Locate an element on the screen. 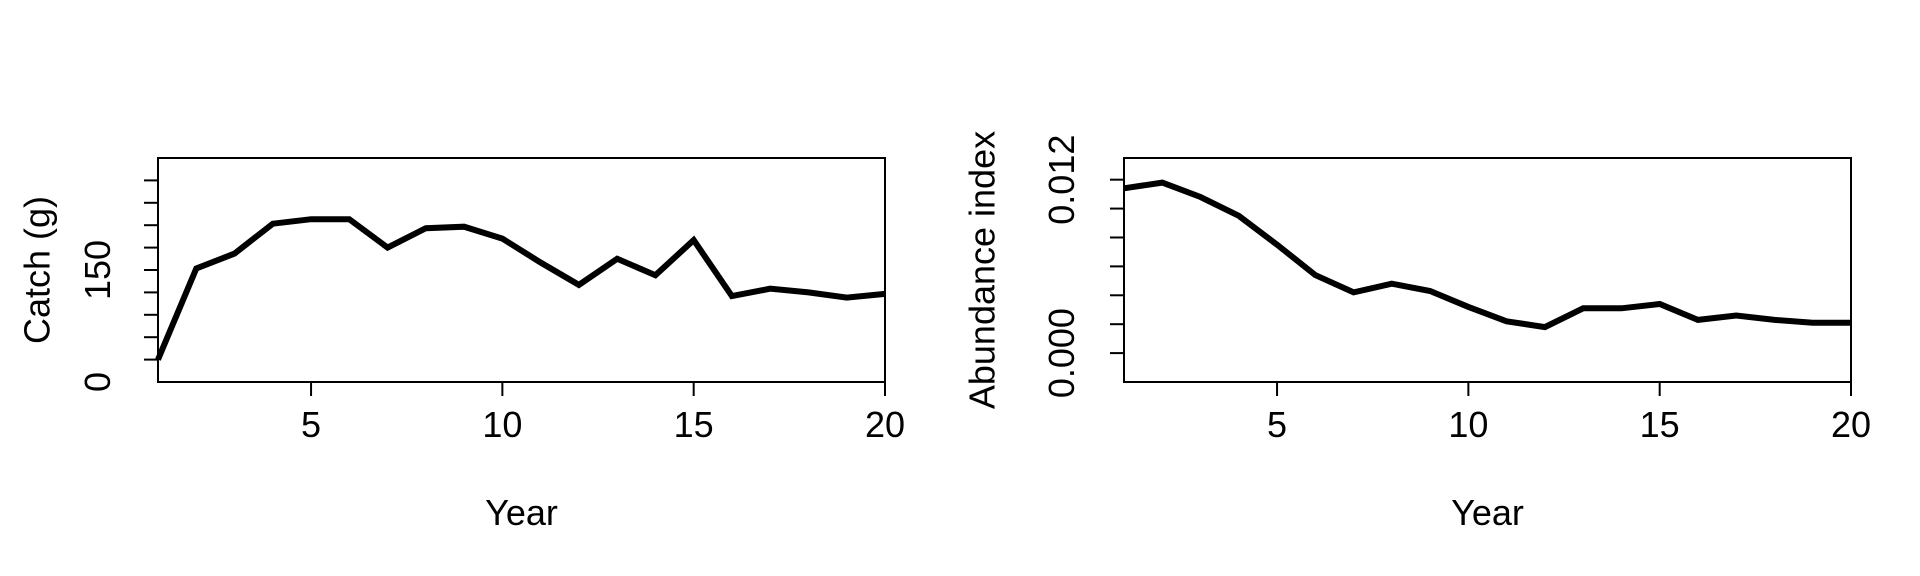  y-axis-label: Catch (g) is located at coordinates (37, 270).